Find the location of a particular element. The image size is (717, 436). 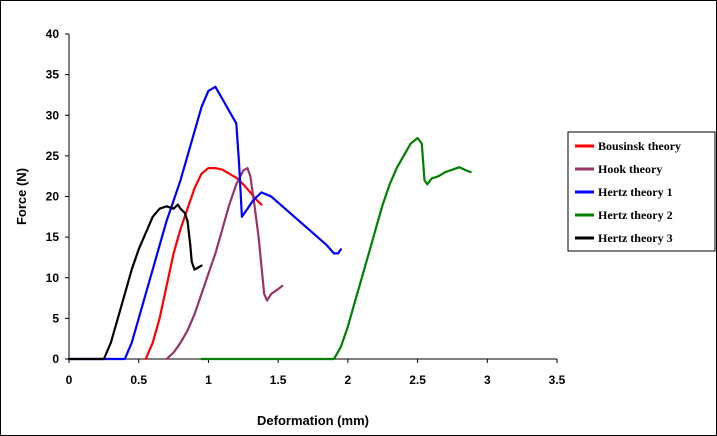

x-tick-label: 0 is located at coordinates (69, 380).